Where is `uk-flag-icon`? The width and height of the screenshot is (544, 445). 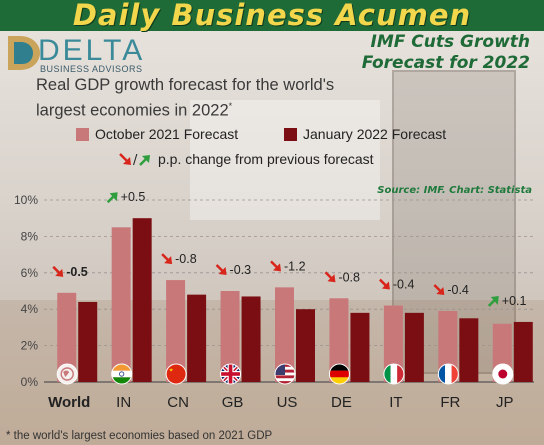
uk-flag-icon is located at coordinates (231, 374).